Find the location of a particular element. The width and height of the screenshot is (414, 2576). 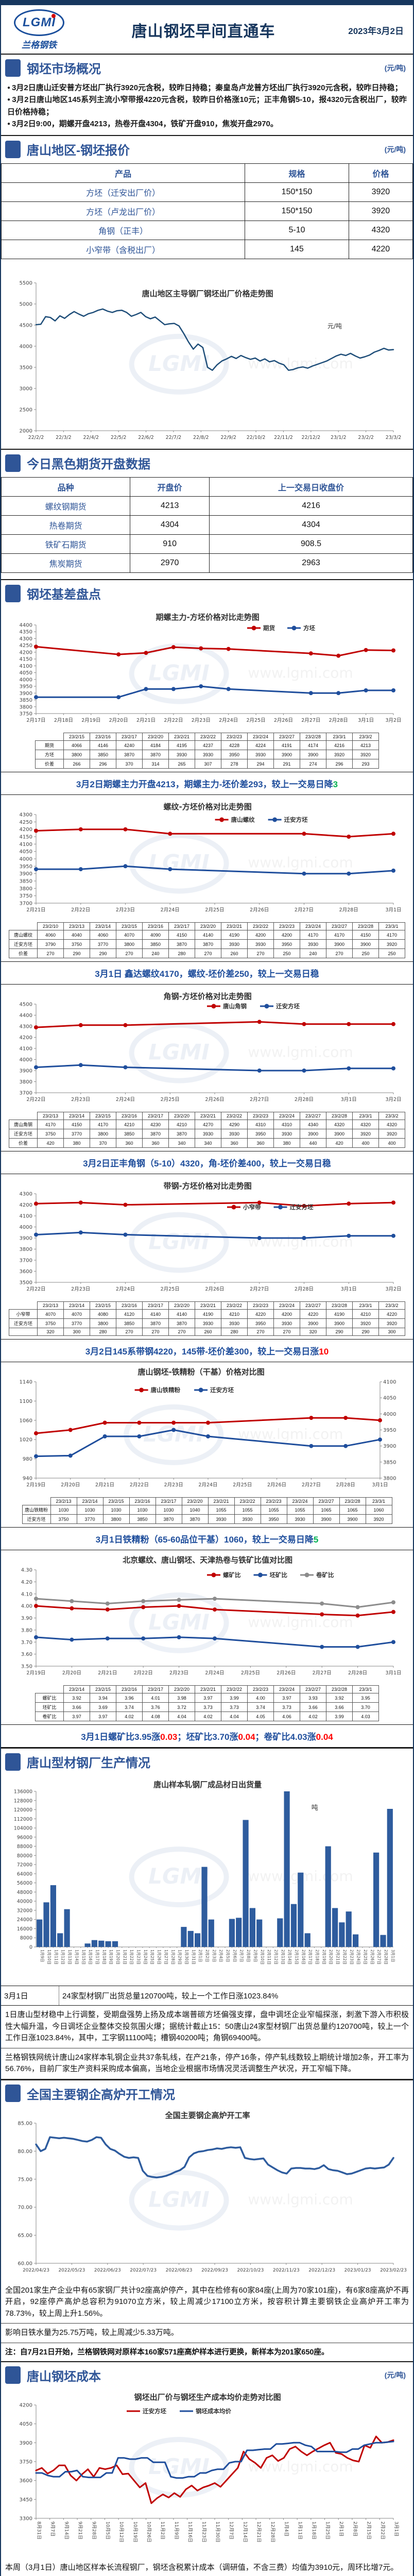

svg-text: 2月24日 is located at coordinates (229, 720).